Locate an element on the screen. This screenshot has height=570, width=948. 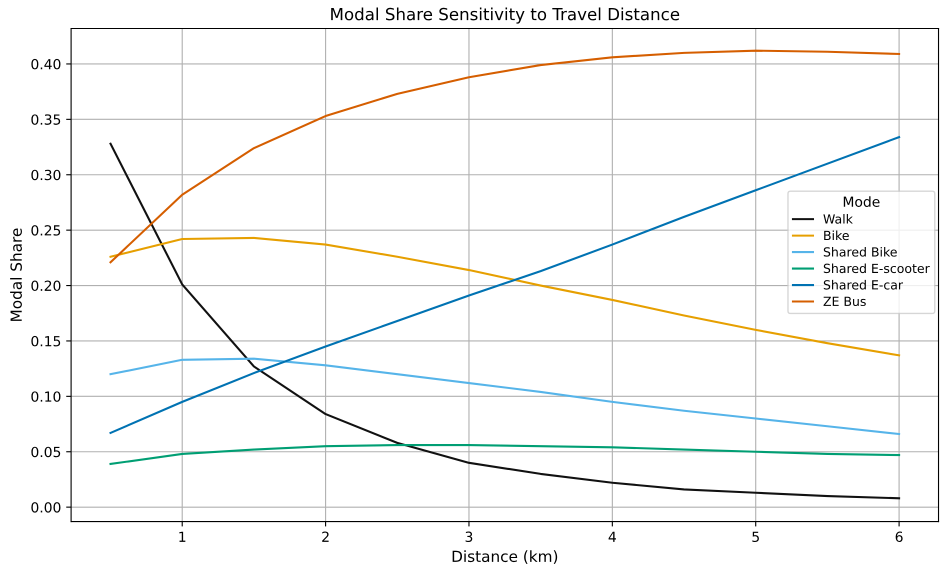
x-axis-title: Distance (km) is located at coordinates (505, 557).